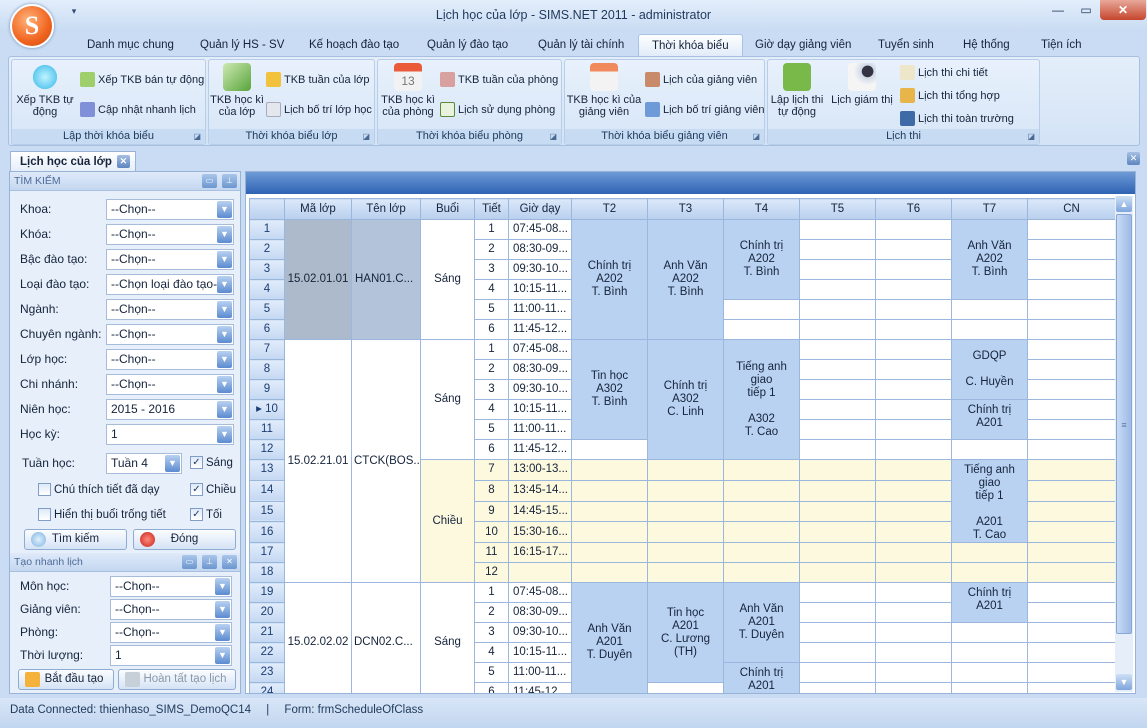 The height and width of the screenshot is (728, 1147). I want to click on lich-cua-giang-vien-button: Lịch của giảng viên, so click(701, 79).